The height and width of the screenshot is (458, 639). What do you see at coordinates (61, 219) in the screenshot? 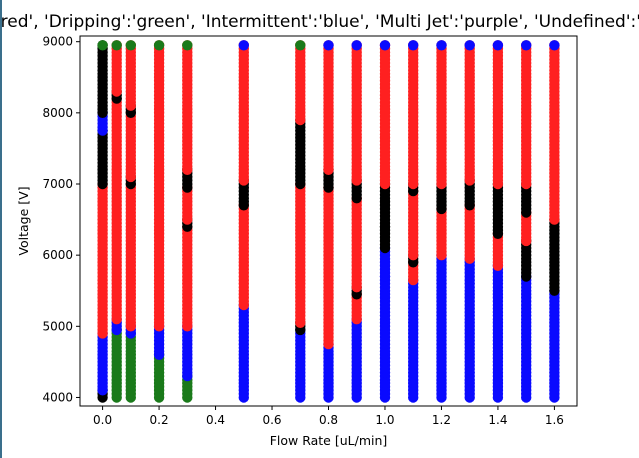
I see `y-axis: 4000 5000 6000 7000 8000 9000` at bounding box center [61, 219].